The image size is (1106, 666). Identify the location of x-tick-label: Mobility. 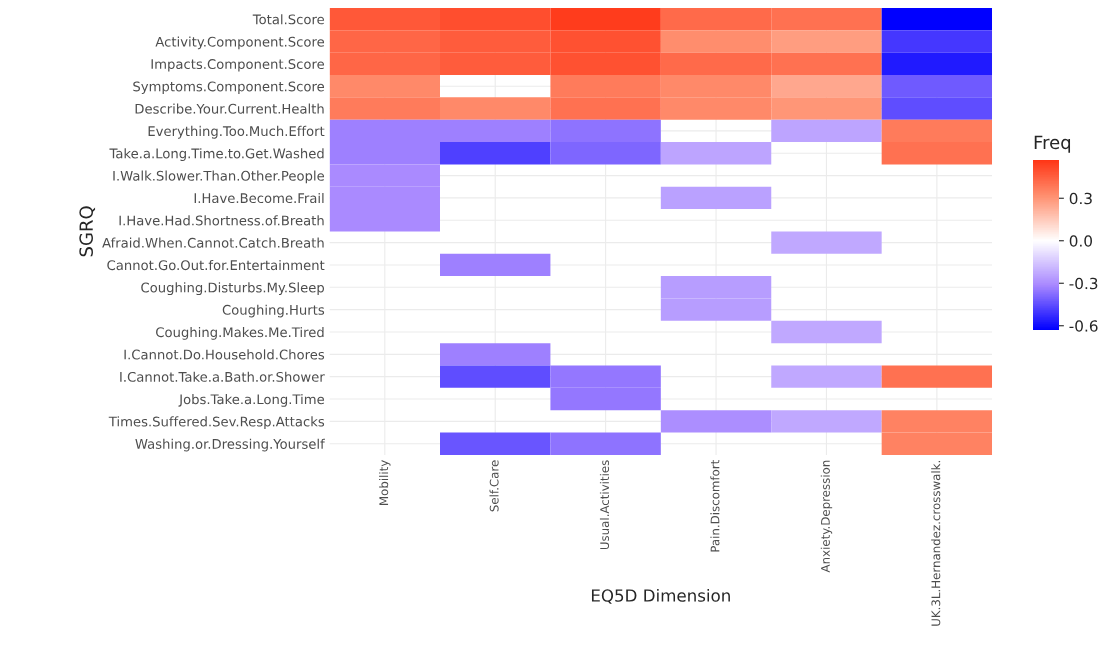
(385, 482).